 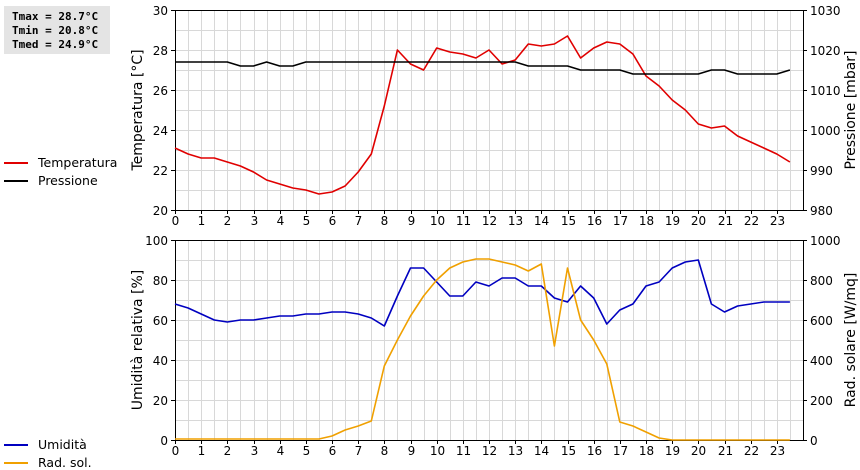 What do you see at coordinates (152, 341) in the screenshot?
I see `y-axis-left: 0 20 40 60 80 100 Umidità relativa [%]` at bounding box center [152, 341].